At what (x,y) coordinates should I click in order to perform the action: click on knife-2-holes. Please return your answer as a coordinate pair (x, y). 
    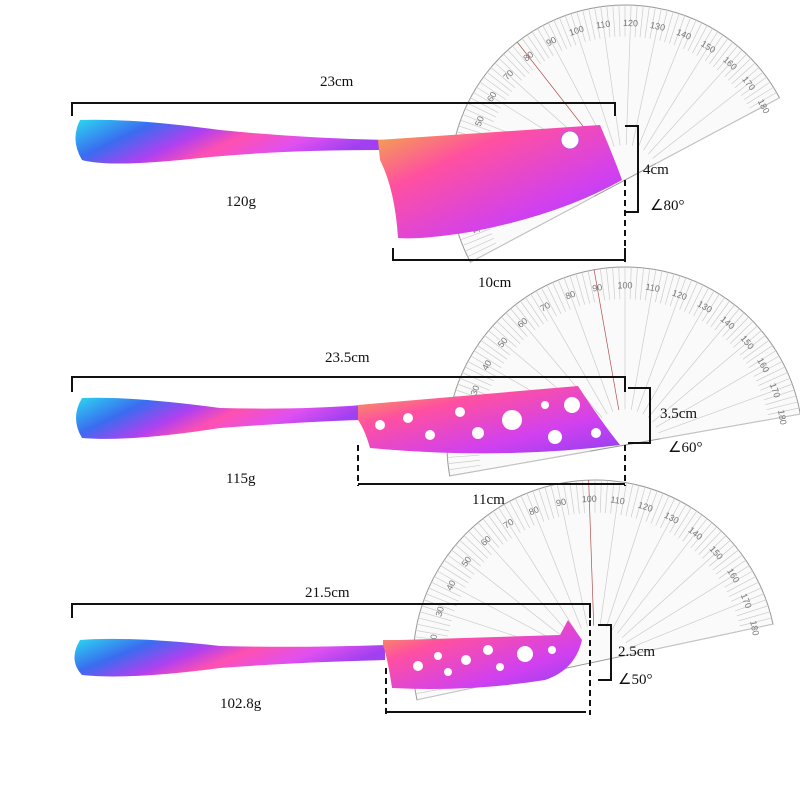
    Looking at the image, I should click on (488, 420).